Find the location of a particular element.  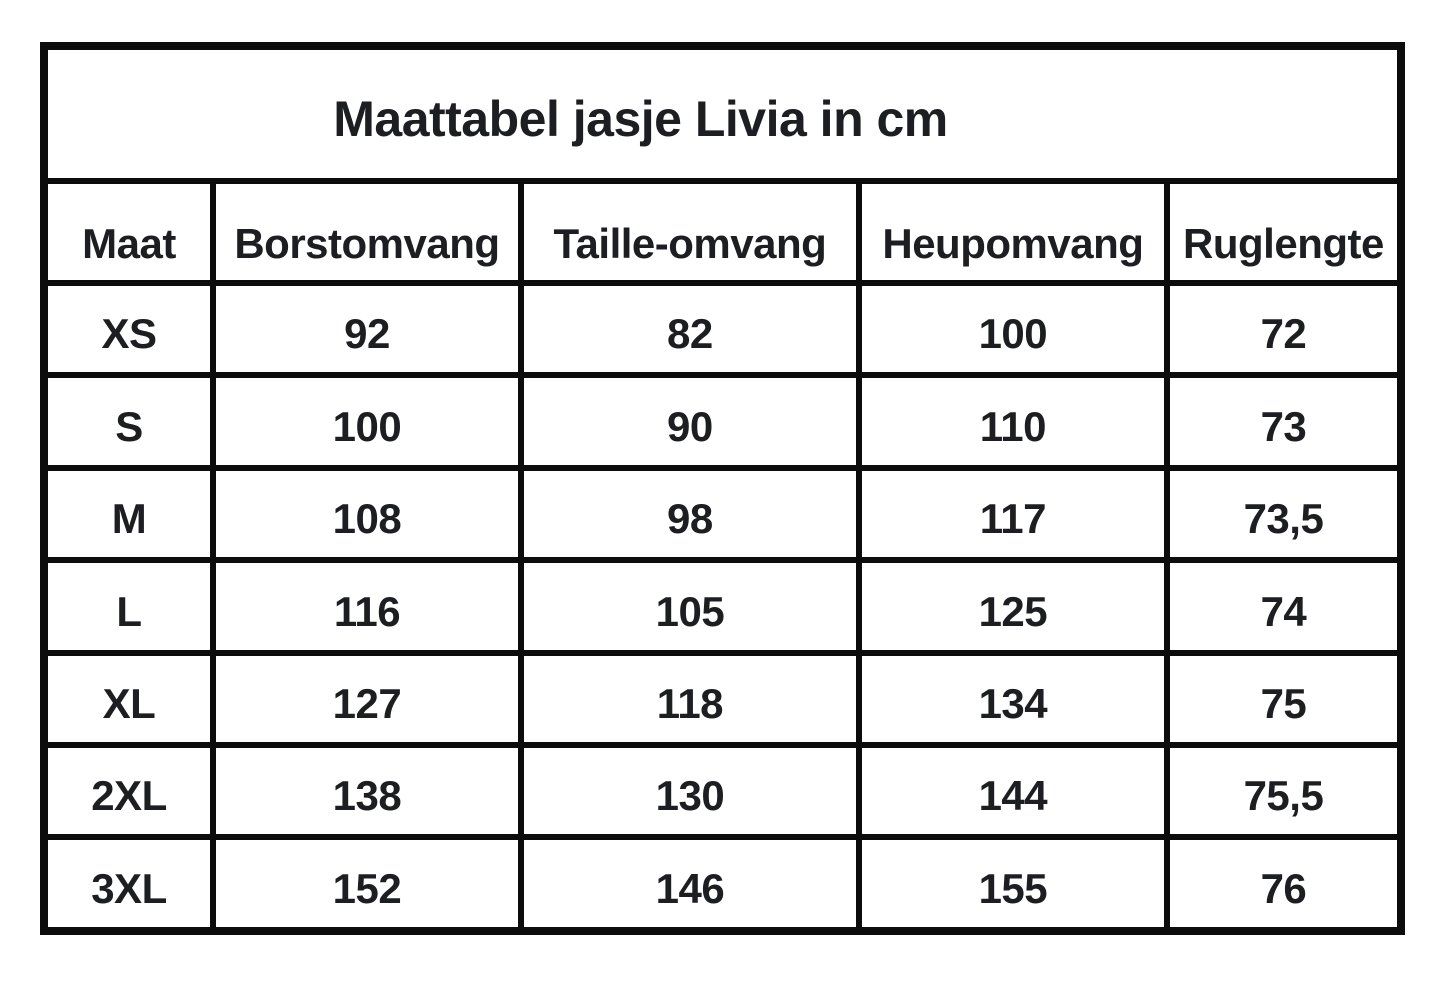

maat-cell: S is located at coordinates (128, 421).